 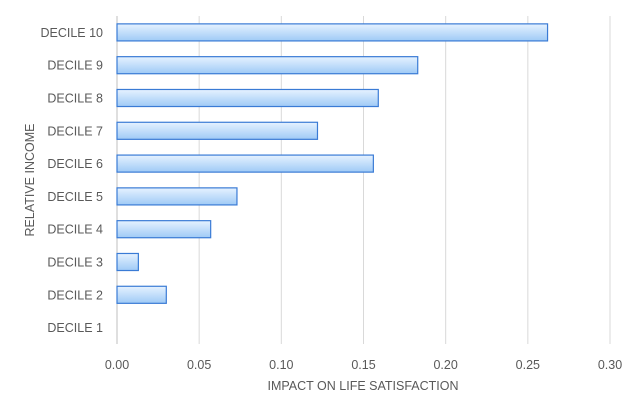 I want to click on x-tick-labels: 0.00 0.05 0.10 0.15 0.20 0.25 0.30, so click(x=363, y=365).